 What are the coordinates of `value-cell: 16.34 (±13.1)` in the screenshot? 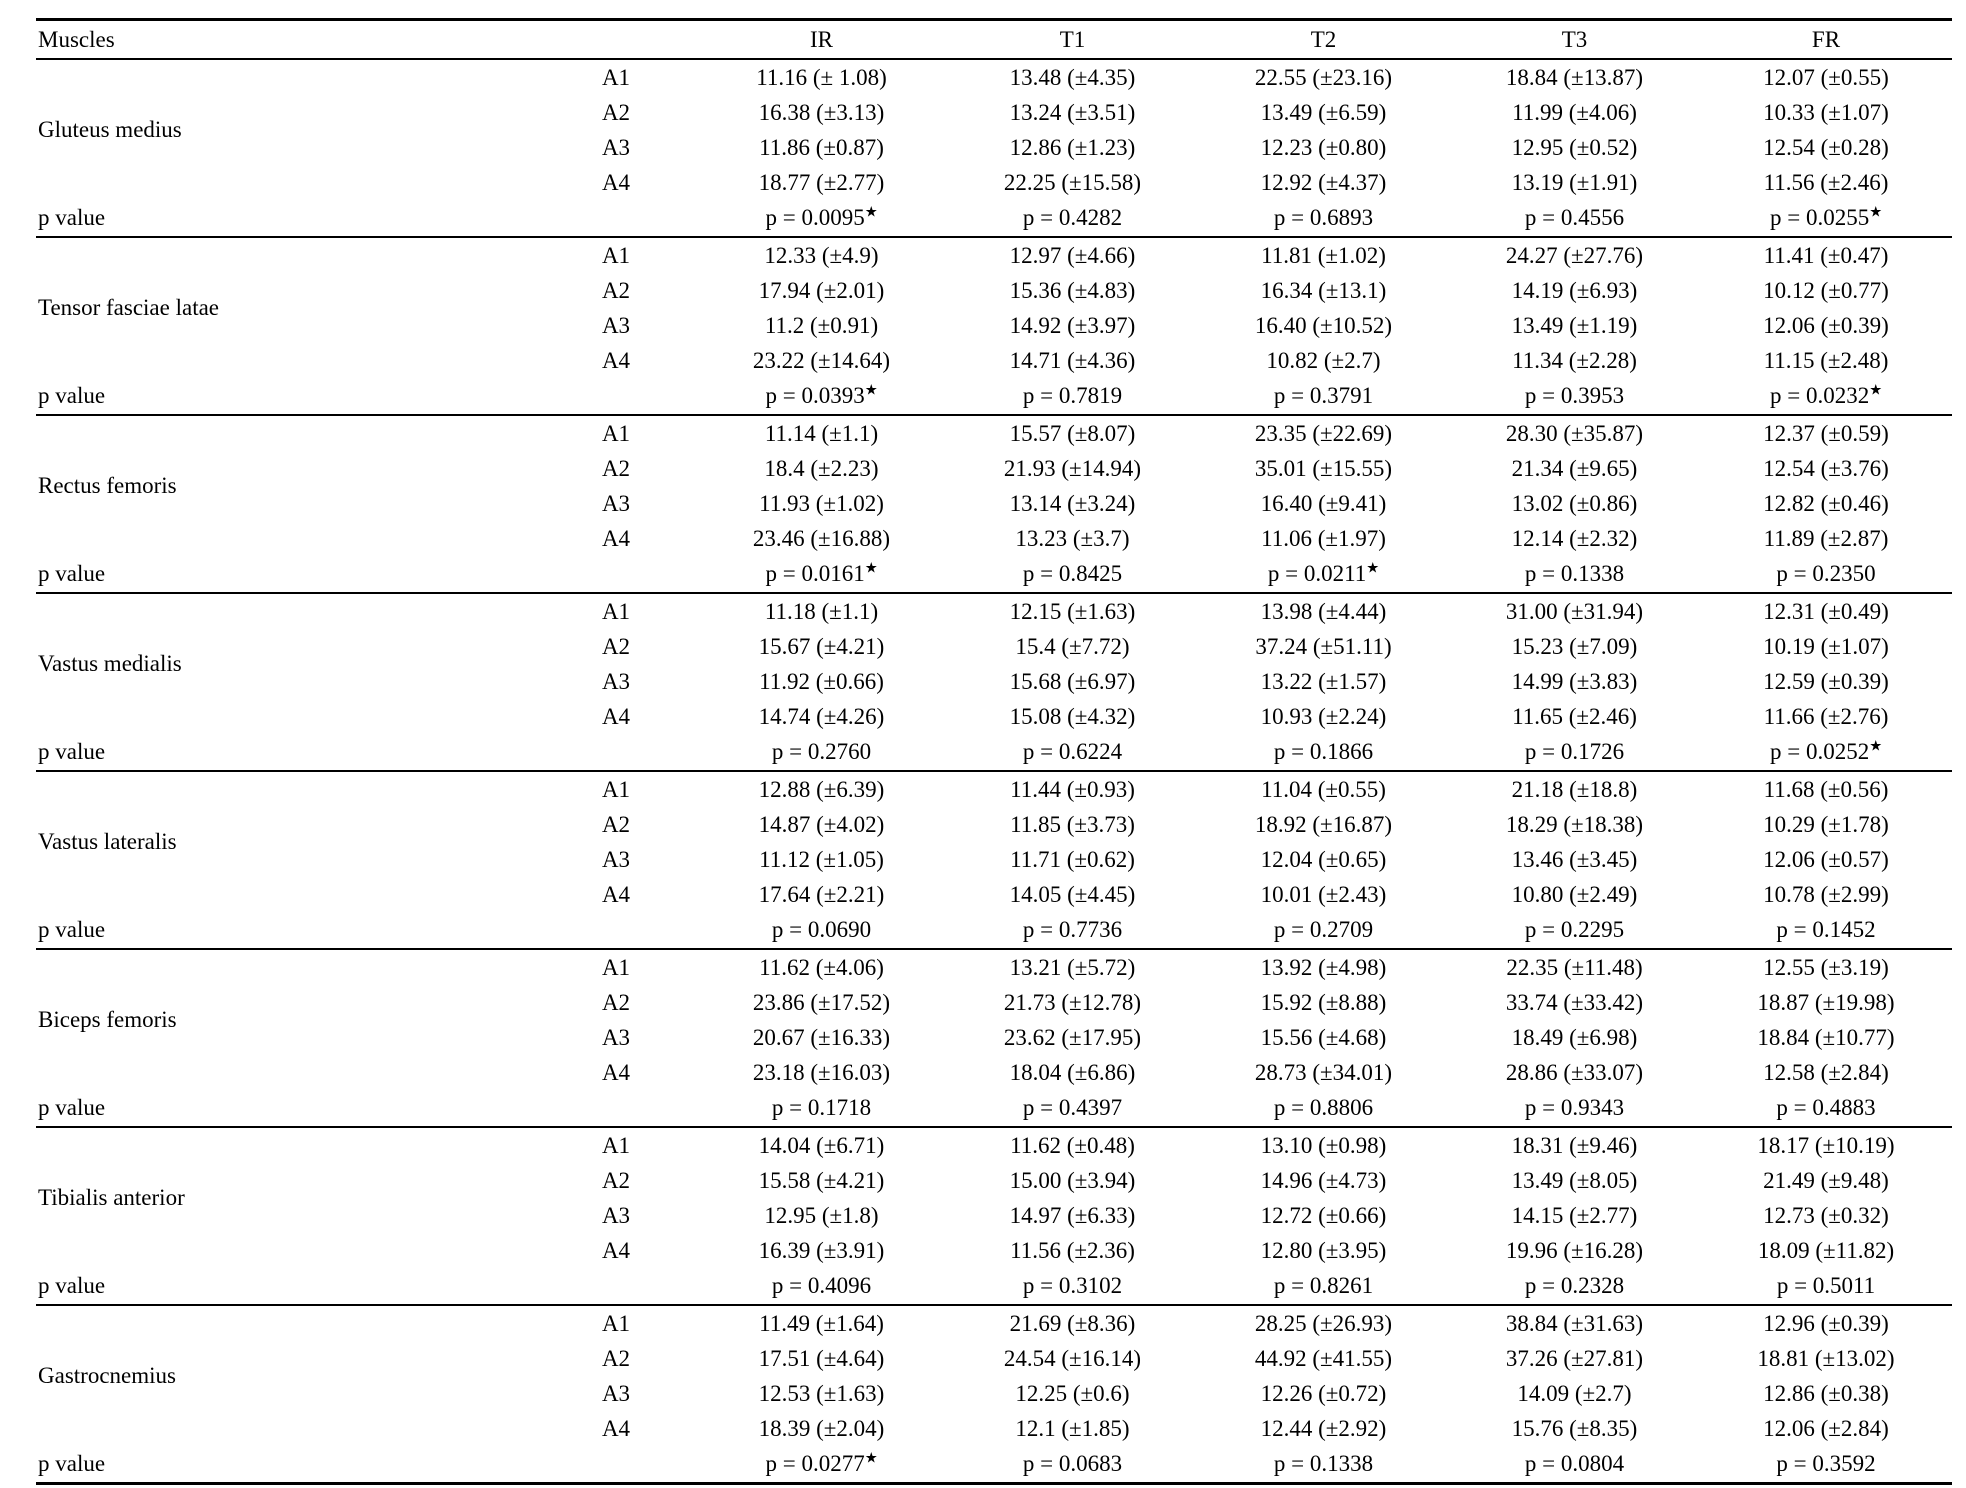 It's located at (1323, 290).